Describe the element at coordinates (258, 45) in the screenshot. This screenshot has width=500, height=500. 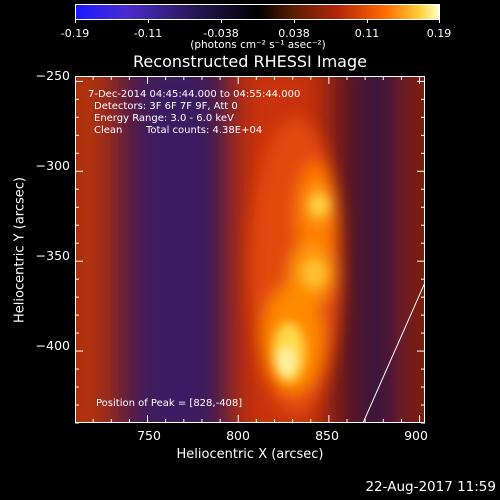
I see `colorbar-units: (photons cm⁻² s⁻¹ asec⁻²)` at that location.